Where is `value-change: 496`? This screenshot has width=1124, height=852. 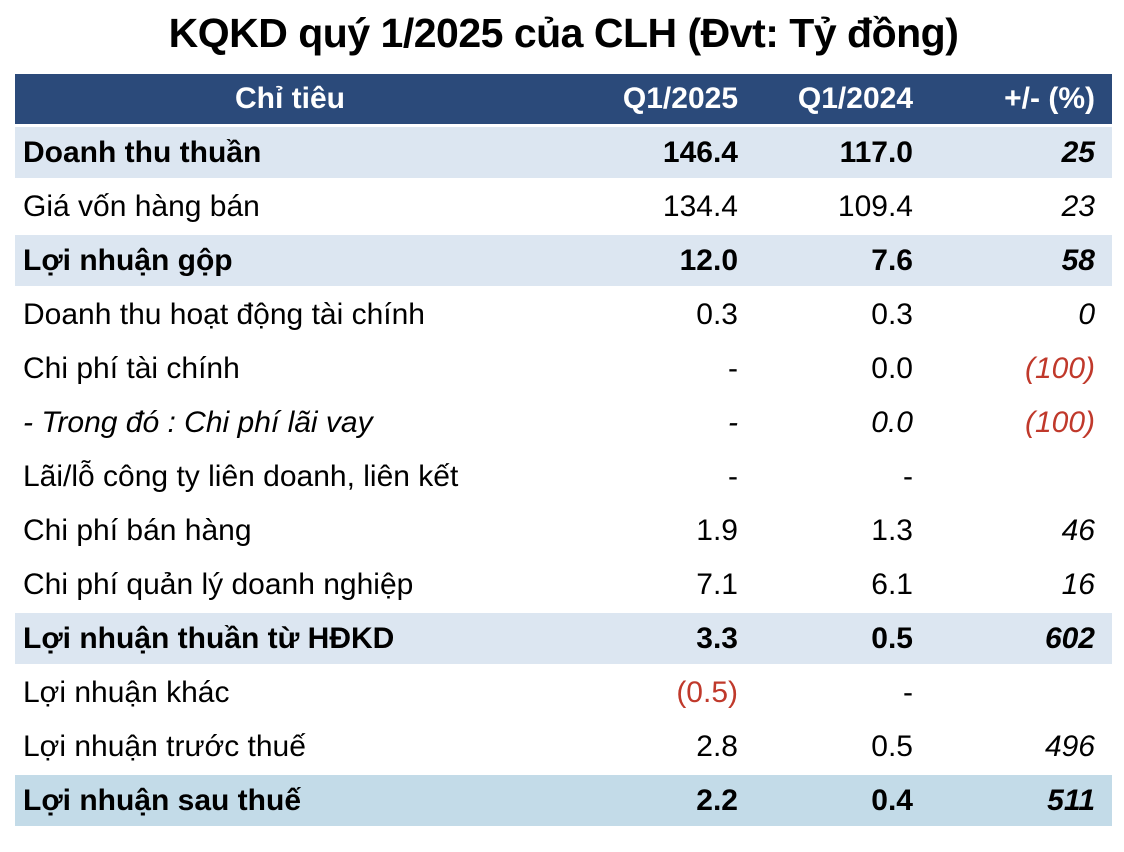 value-change: 496 is located at coordinates (1021, 747).